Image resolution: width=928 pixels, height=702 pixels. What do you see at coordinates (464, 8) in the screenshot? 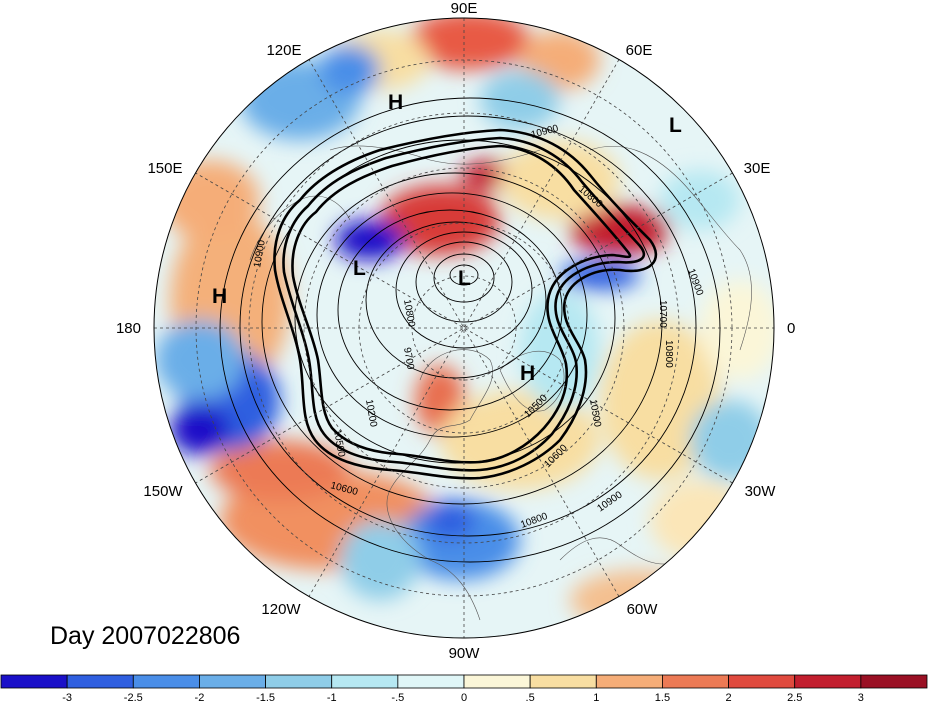
I see `lon-label-90e: 90E` at bounding box center [464, 8].